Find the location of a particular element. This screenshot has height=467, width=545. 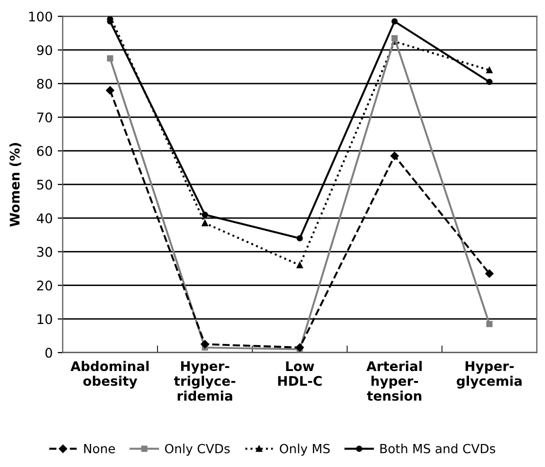

x-tick-label: Hyper- triglyce- ridemia is located at coordinates (205, 381).